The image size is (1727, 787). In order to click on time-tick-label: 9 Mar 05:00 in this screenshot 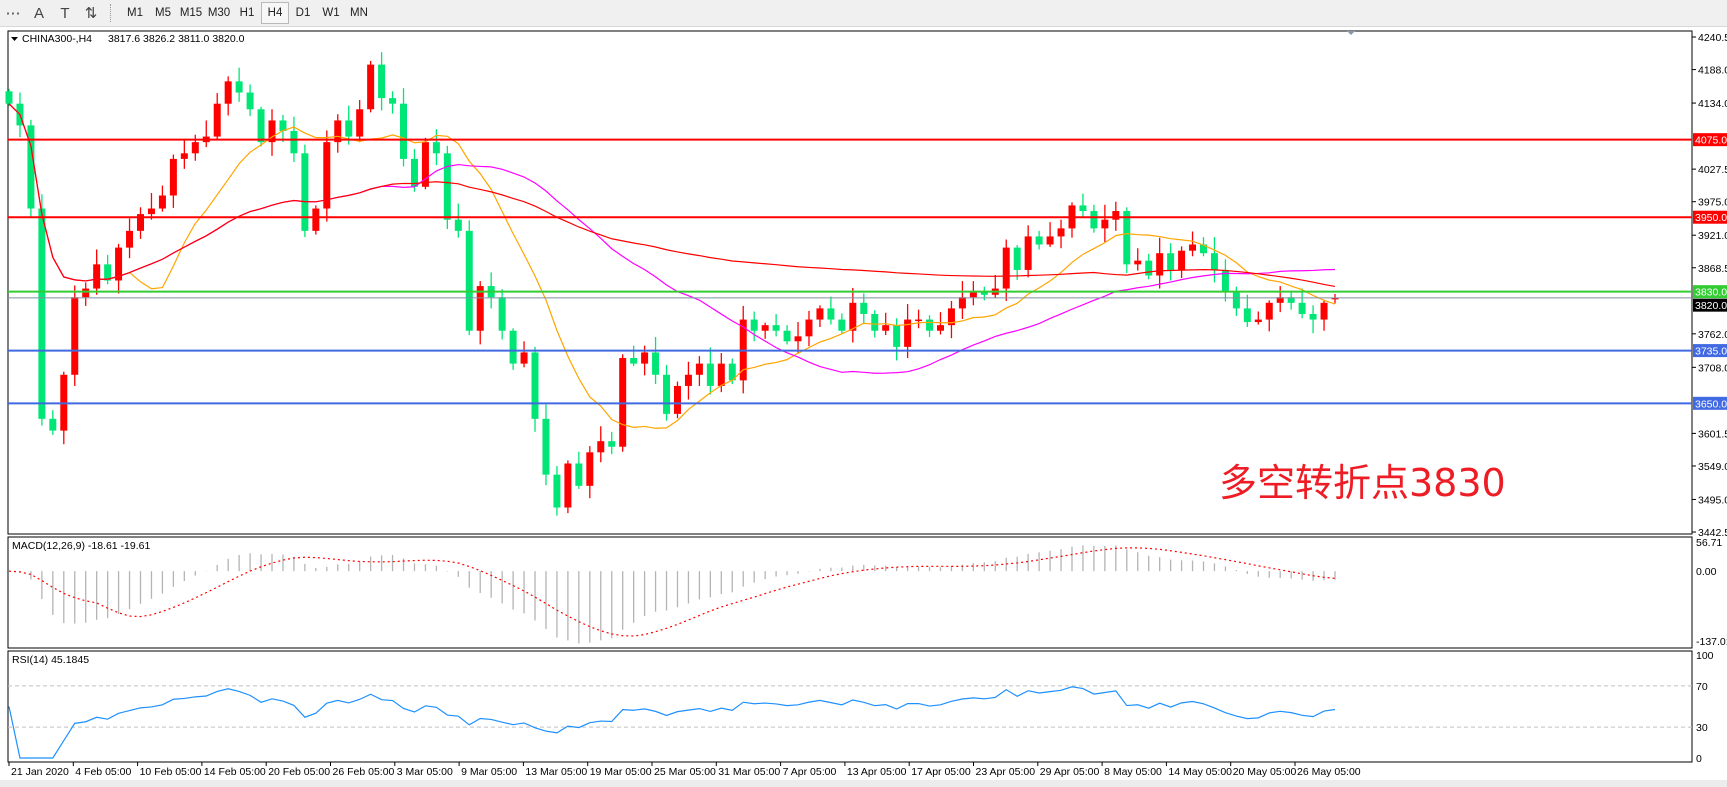, I will do `click(489, 772)`.